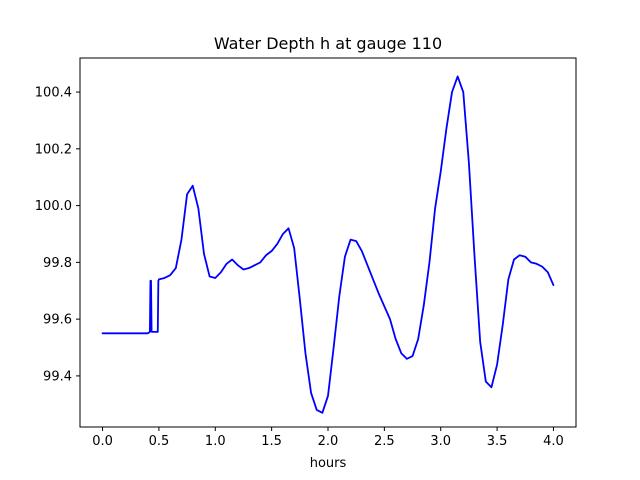  Describe the element at coordinates (328, 463) in the screenshot. I see `x-axis-label: hours` at that location.